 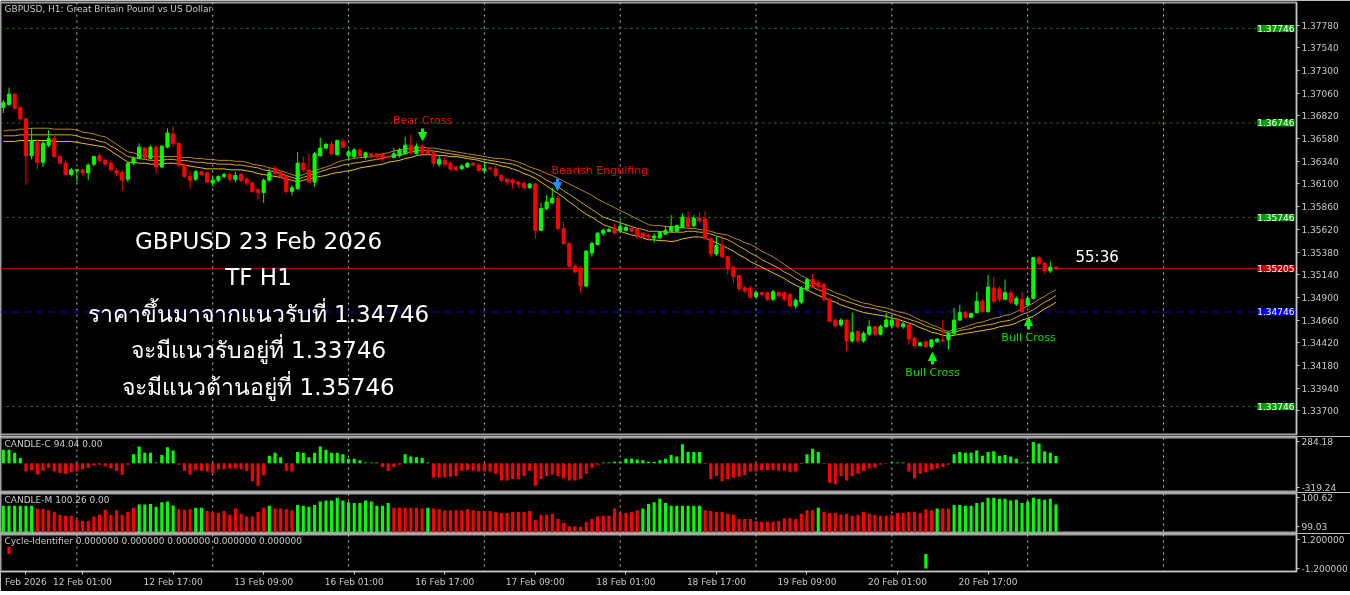 What do you see at coordinates (1314, 527) in the screenshot?
I see `y-tick-label: 99.03` at bounding box center [1314, 527].